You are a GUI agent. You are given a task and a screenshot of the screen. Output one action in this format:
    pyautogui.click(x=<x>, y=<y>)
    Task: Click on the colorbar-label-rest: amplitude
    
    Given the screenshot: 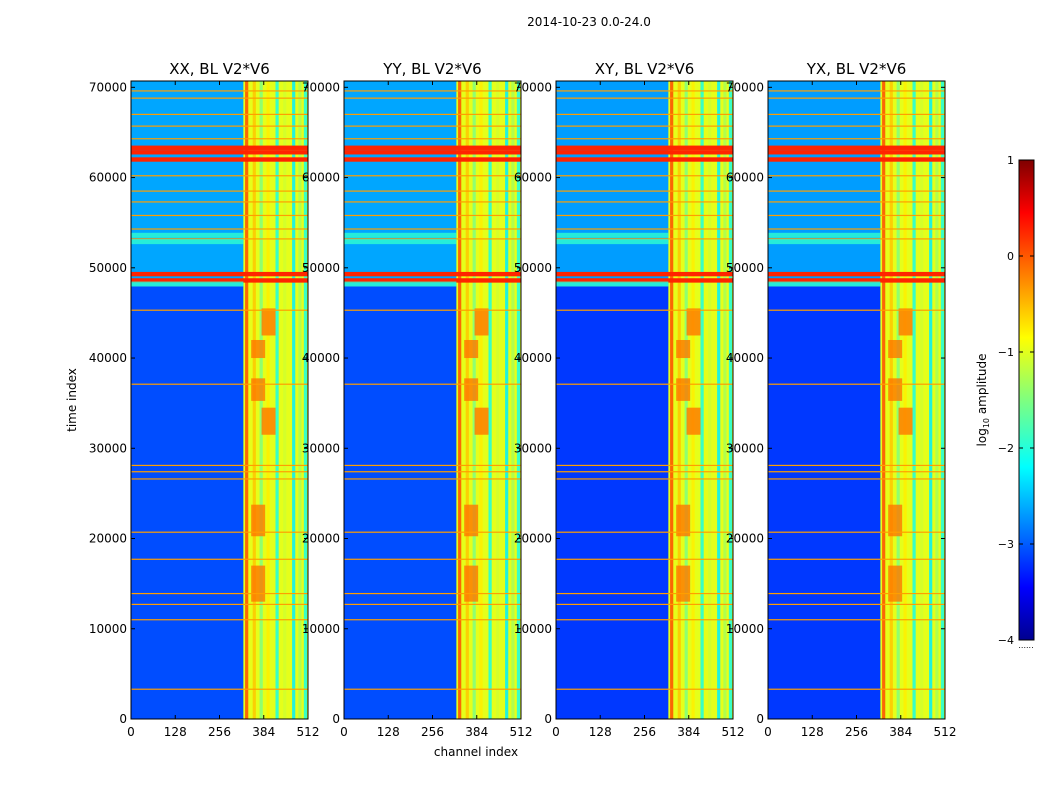 What is the action you would take?
    pyautogui.click(x=982, y=386)
    